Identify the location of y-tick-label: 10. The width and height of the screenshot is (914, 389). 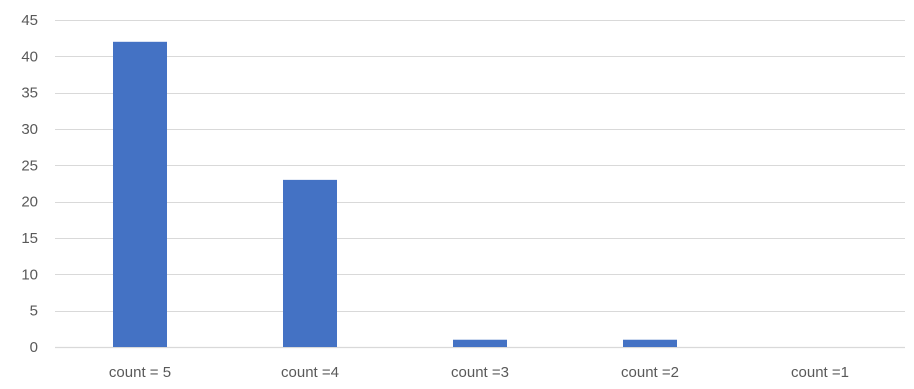
(29, 274).